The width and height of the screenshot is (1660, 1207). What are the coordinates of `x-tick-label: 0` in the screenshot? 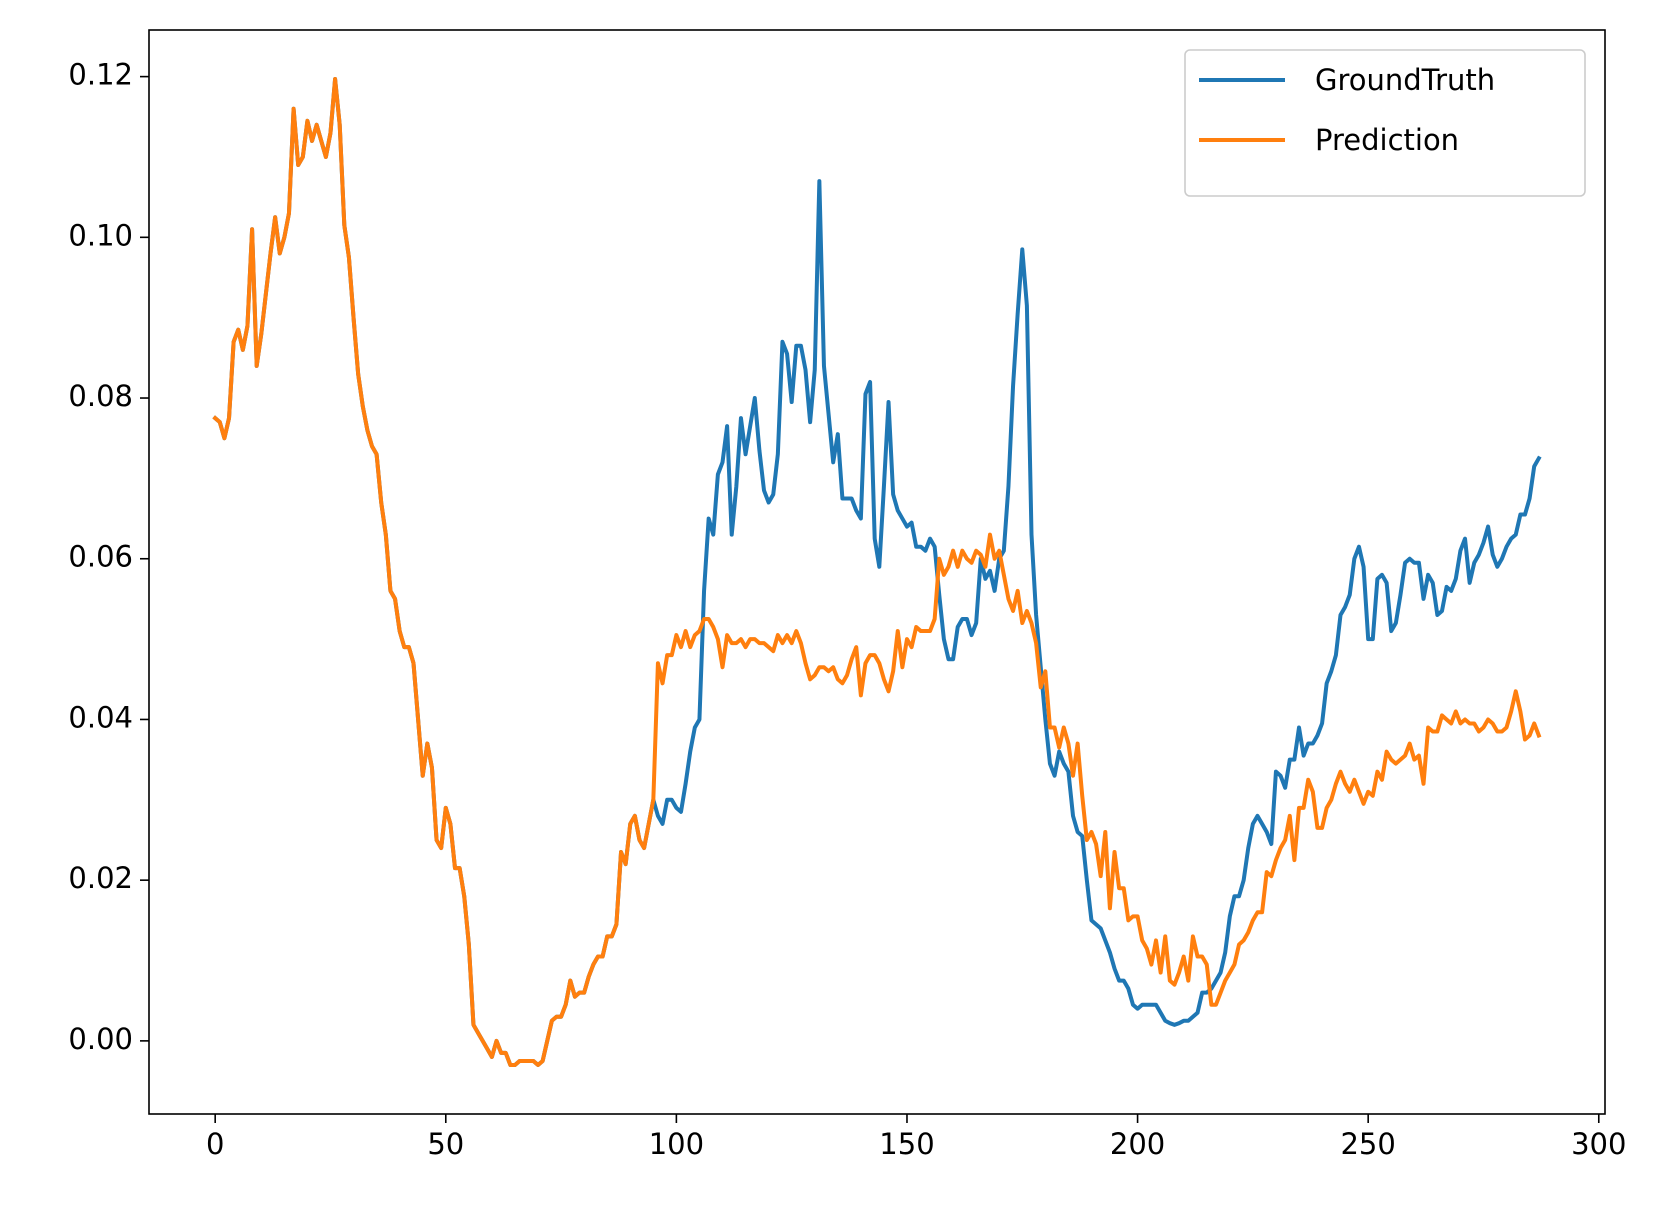 It's located at (215, 1144).